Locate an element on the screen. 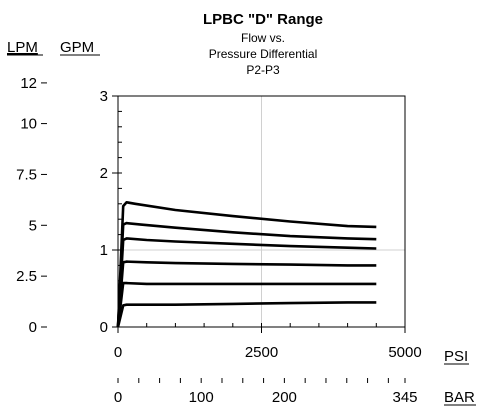 This screenshot has height=415, width=488. bottom-unit-bar: BAR is located at coordinates (459, 397).